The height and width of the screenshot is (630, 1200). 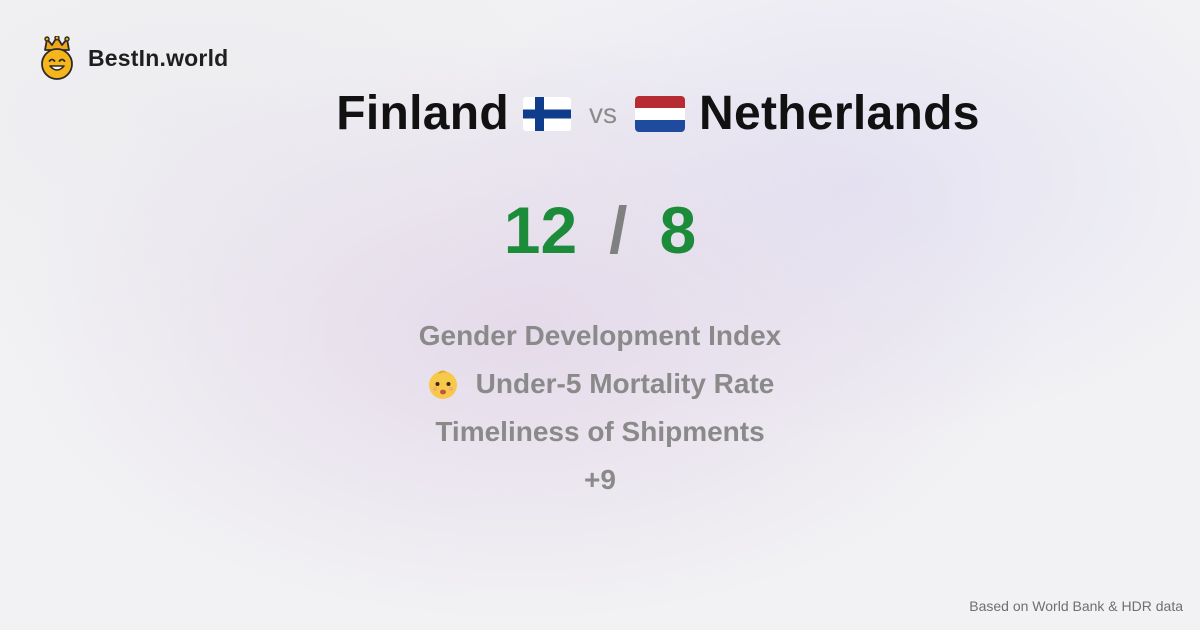 I want to click on comparison-title: Finland vs Netherlands, so click(x=600, y=113).